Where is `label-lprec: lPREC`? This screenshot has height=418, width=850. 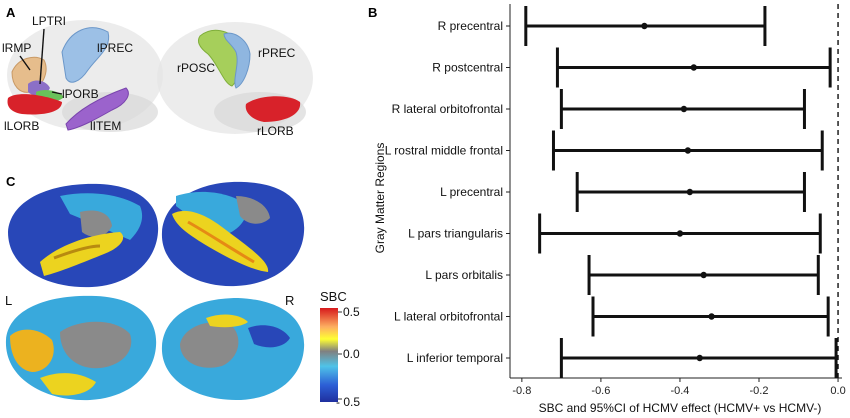
label-lprec: lPREC is located at coordinates (115, 48).